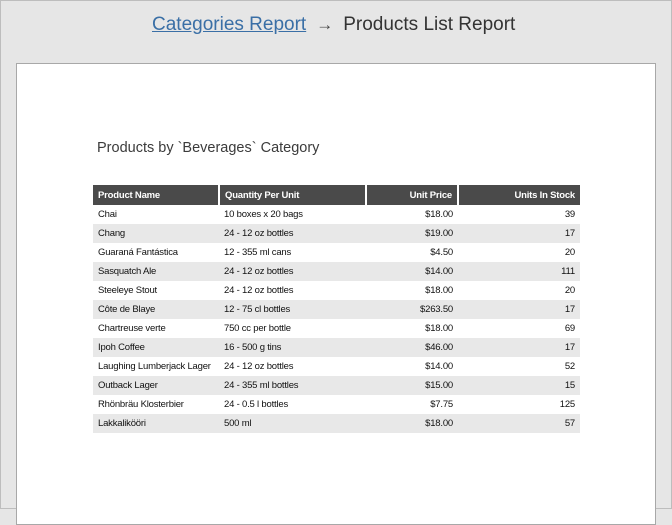  I want to click on unit-price-cell: $7.75, so click(441, 404).